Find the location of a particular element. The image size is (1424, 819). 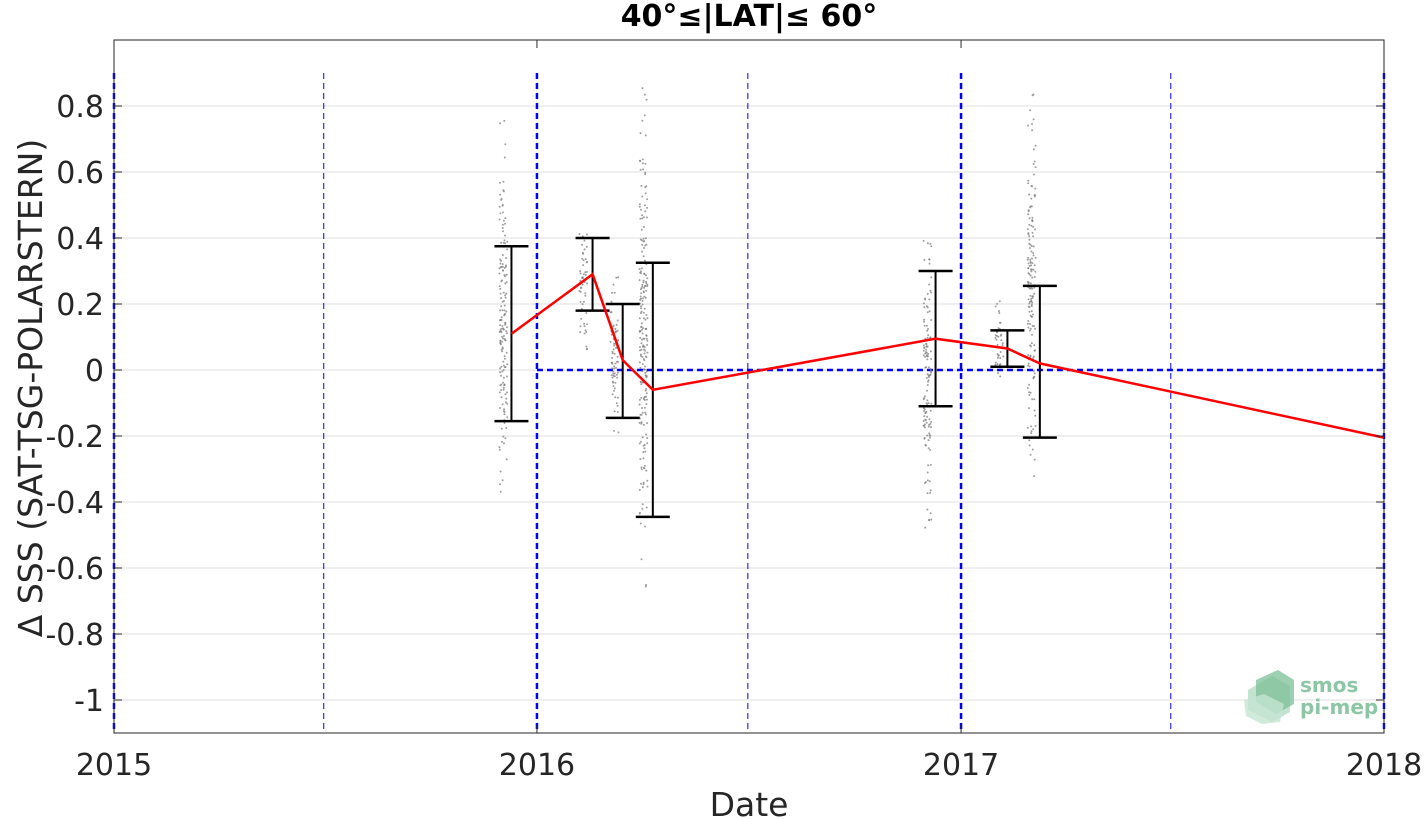

logo-text-smos: smos is located at coordinates (1329, 685).